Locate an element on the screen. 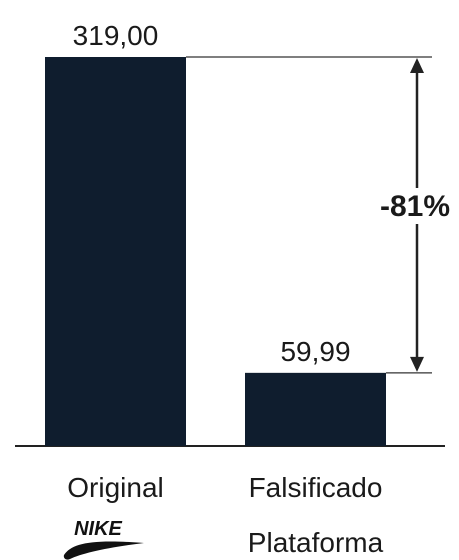  bar-falsificado is located at coordinates (315, 409).